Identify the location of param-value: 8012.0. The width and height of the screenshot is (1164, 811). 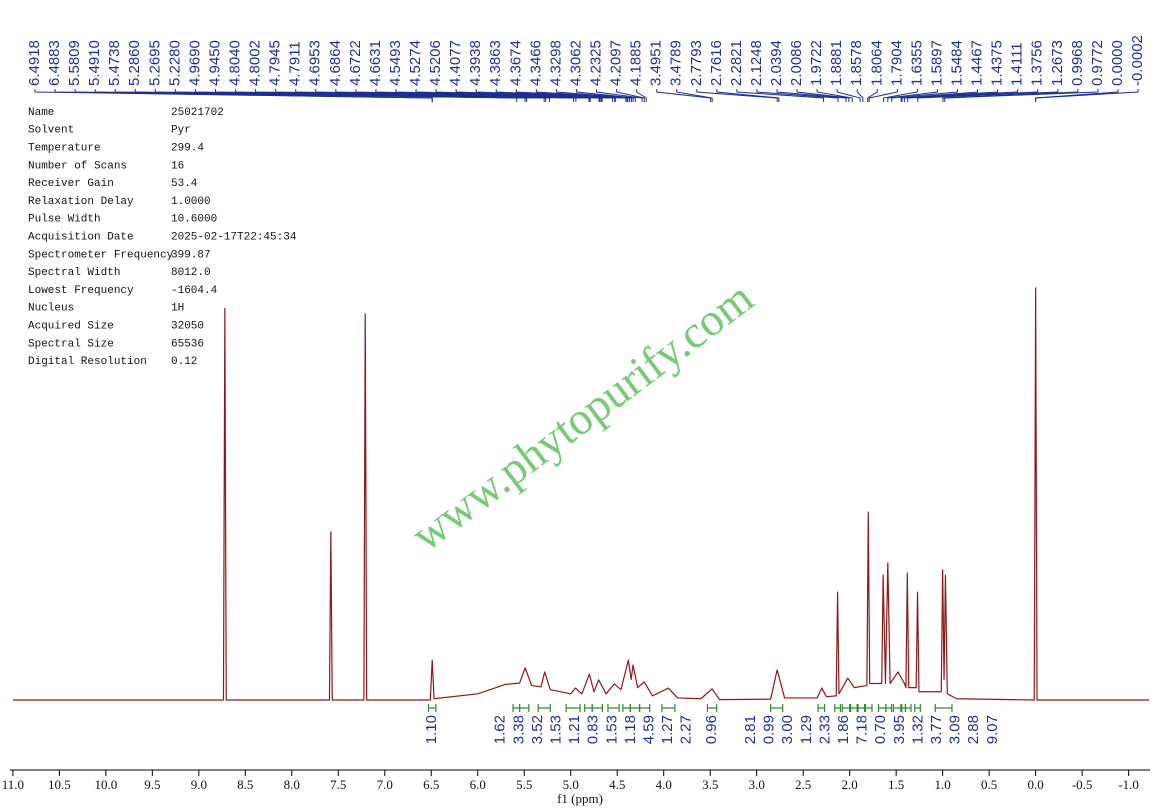
(191, 273).